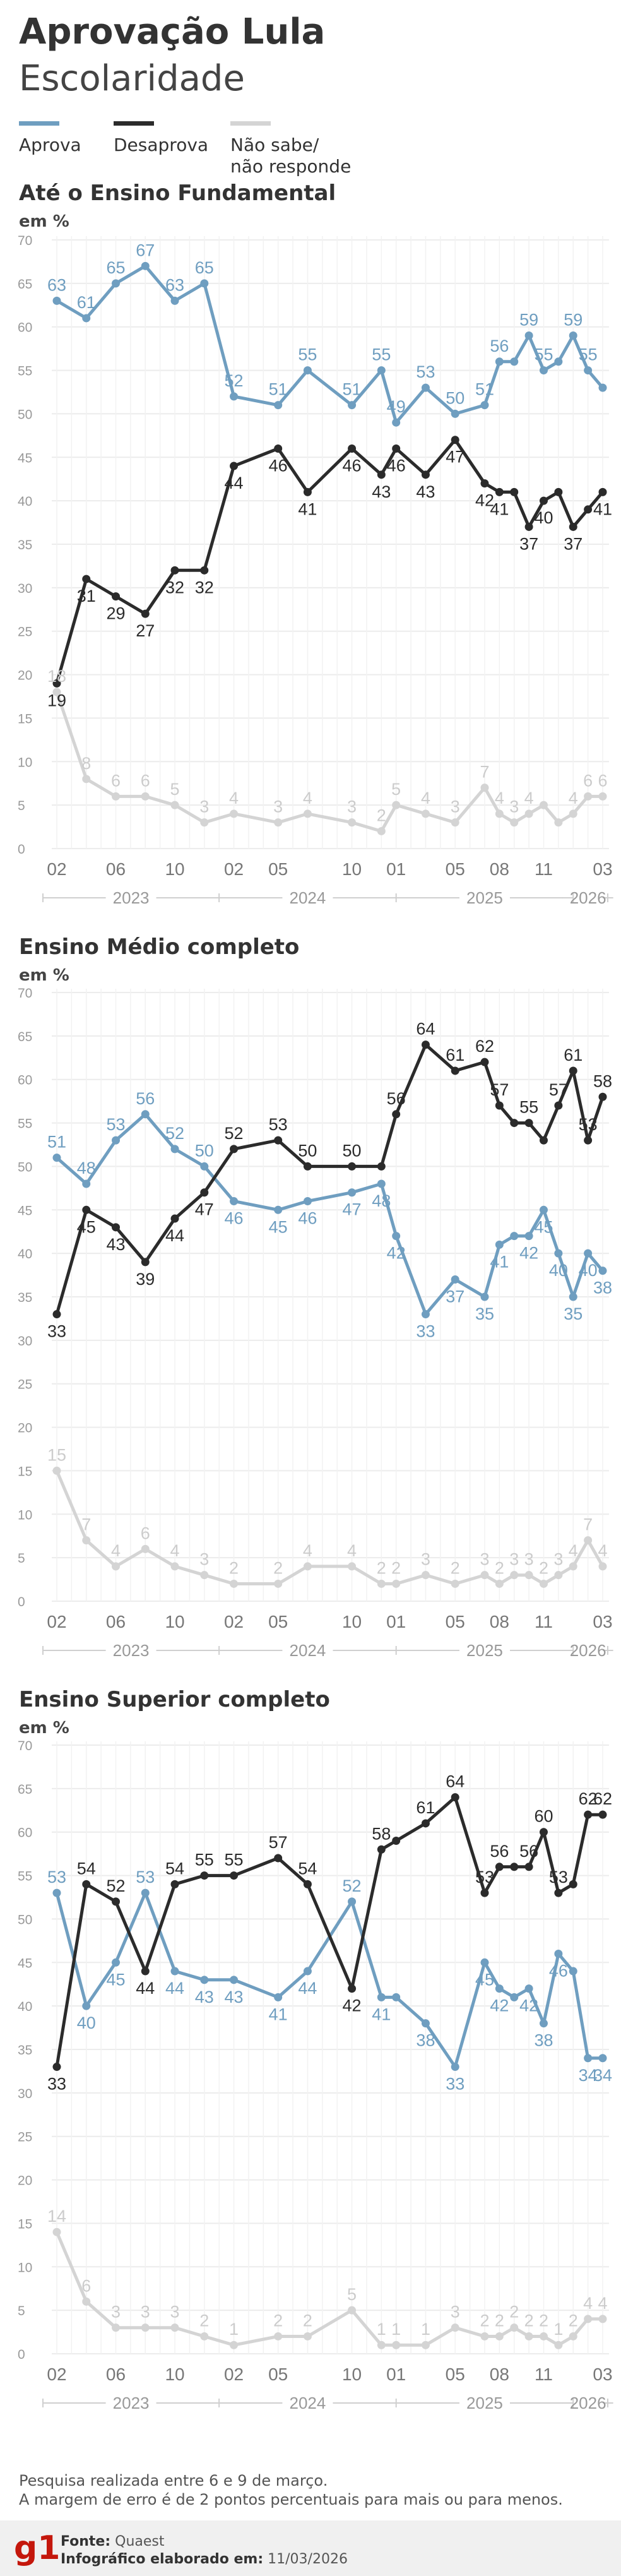 This screenshot has width=621, height=2576. Describe the element at coordinates (307, 1988) in the screenshot. I see `data-label-aprova: 44` at that location.